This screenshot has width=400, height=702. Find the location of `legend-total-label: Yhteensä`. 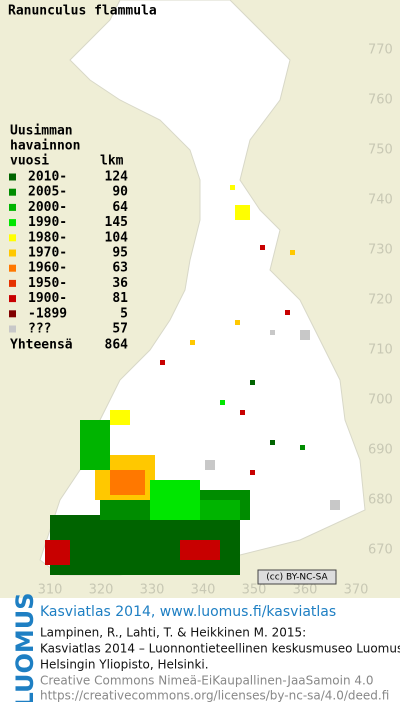

legend-total-label: Yhteensä is located at coordinates (41, 345).